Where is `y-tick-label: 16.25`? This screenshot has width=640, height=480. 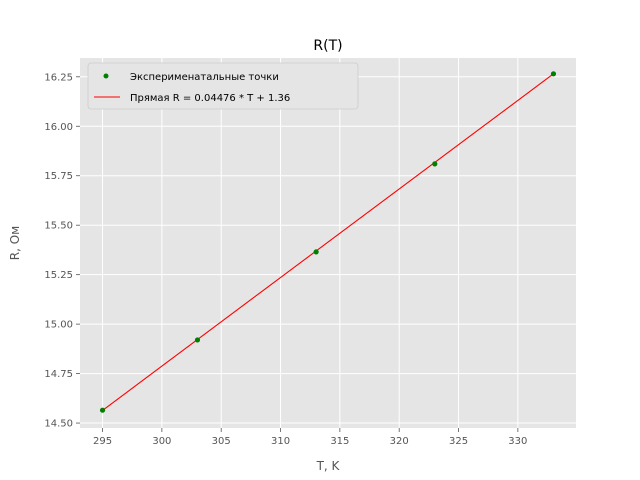 y-tick-label: 16.25 is located at coordinates (58, 77).